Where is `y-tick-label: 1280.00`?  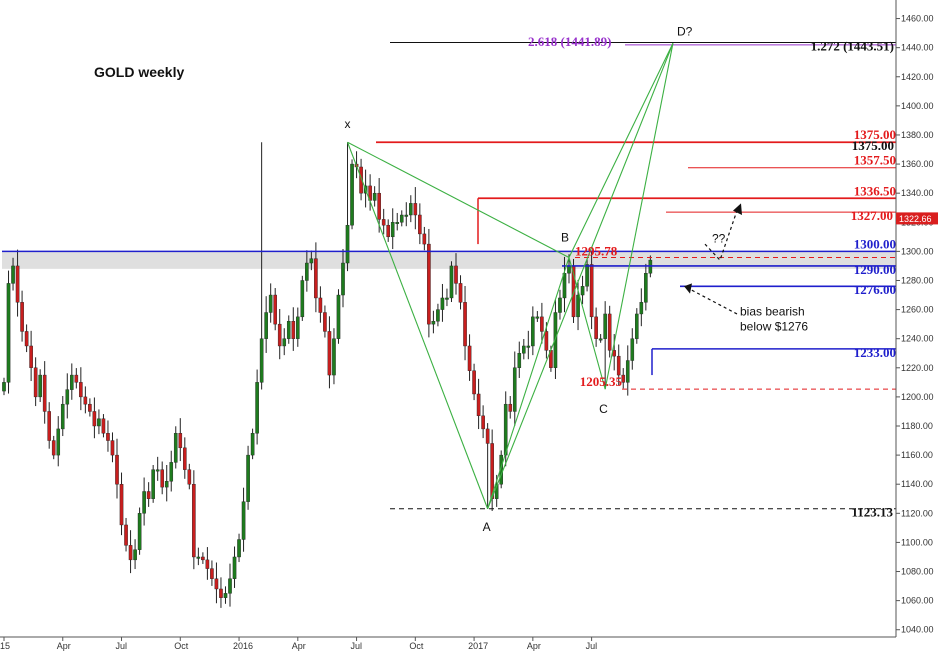 y-tick-label: 1280.00 is located at coordinates (917, 280).